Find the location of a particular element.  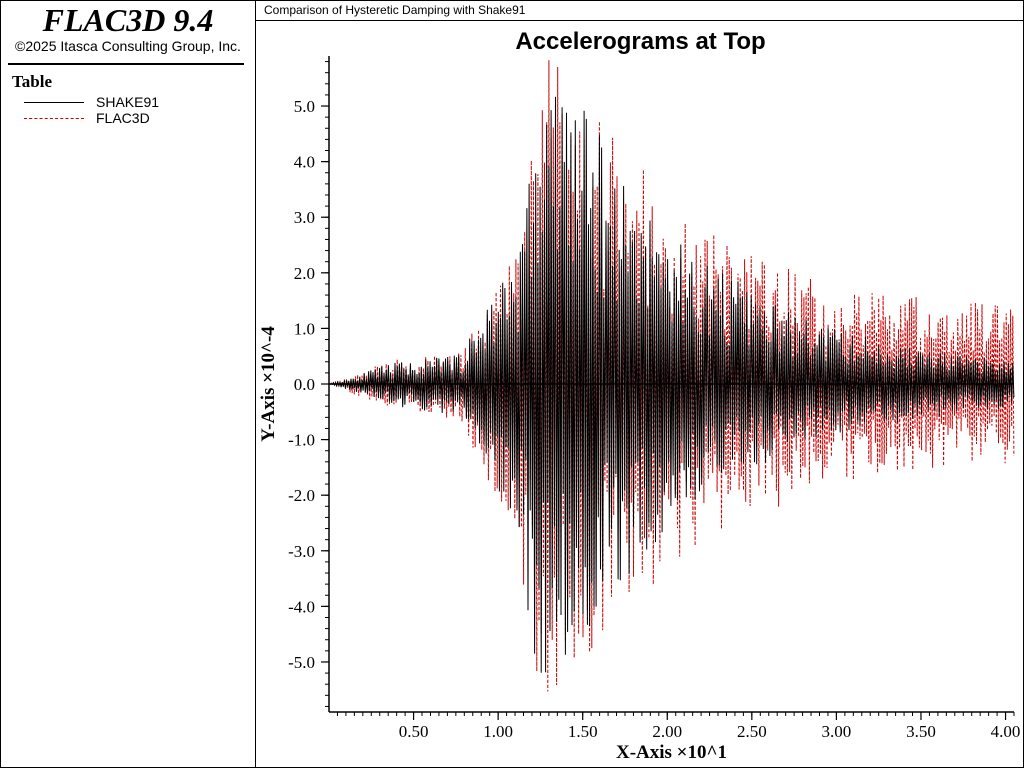

legend-swatch-dashed is located at coordinates (54, 118).